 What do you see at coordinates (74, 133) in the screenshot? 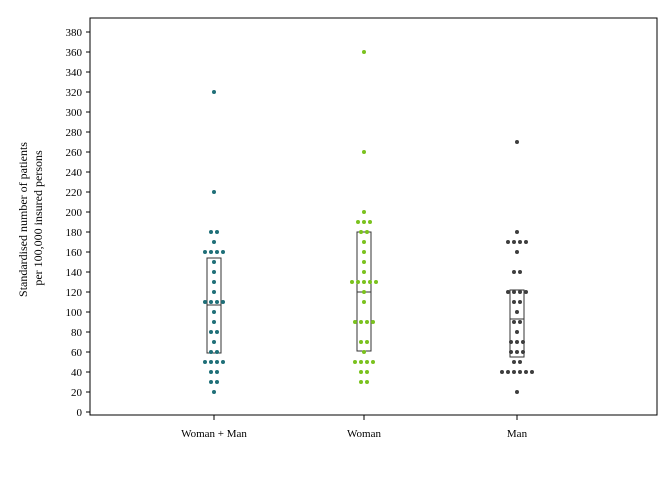
I see `y-tick-label: 280` at bounding box center [74, 133].